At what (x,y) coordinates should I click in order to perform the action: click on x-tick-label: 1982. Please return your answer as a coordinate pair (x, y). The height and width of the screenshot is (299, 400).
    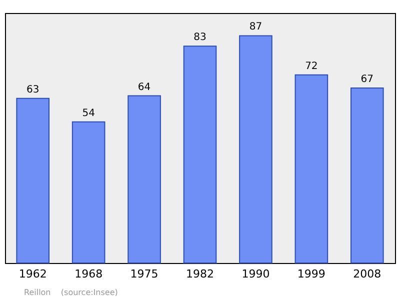
    Looking at the image, I should click on (200, 274).